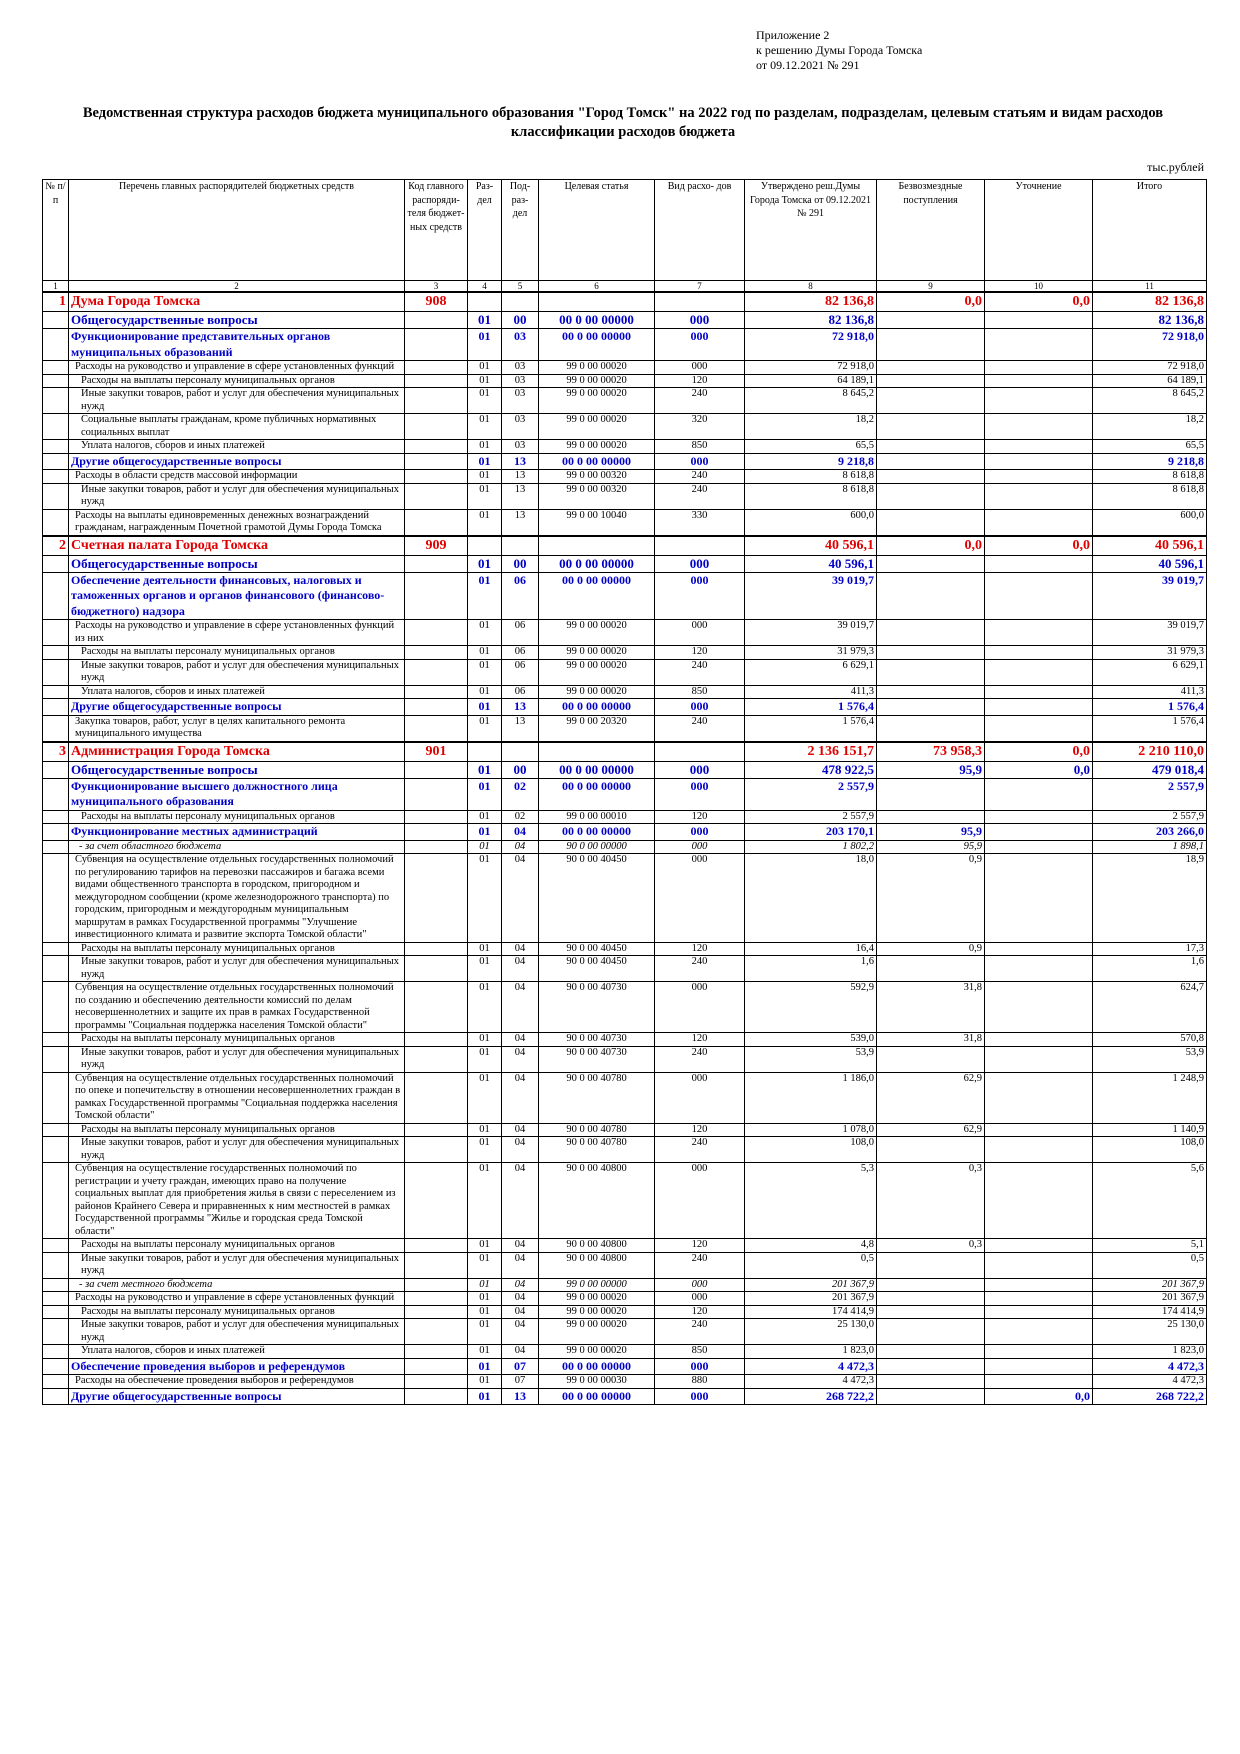  I want to click on row-type: 330, so click(699, 522).